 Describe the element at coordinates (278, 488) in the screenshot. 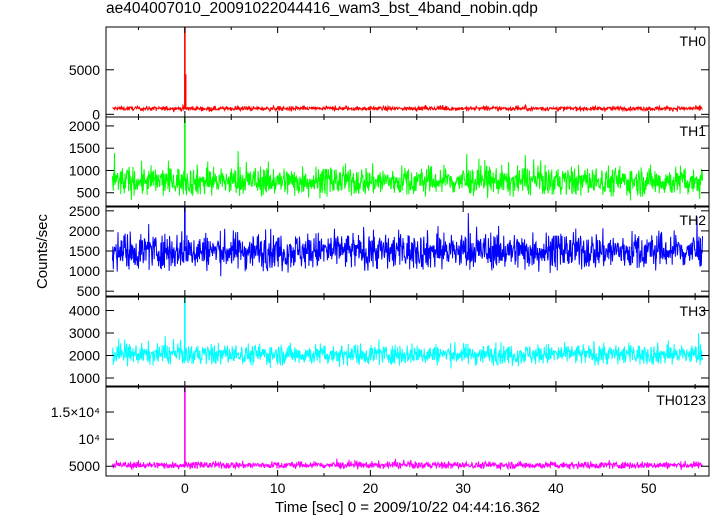

I see `x-tick-label: 10` at that location.